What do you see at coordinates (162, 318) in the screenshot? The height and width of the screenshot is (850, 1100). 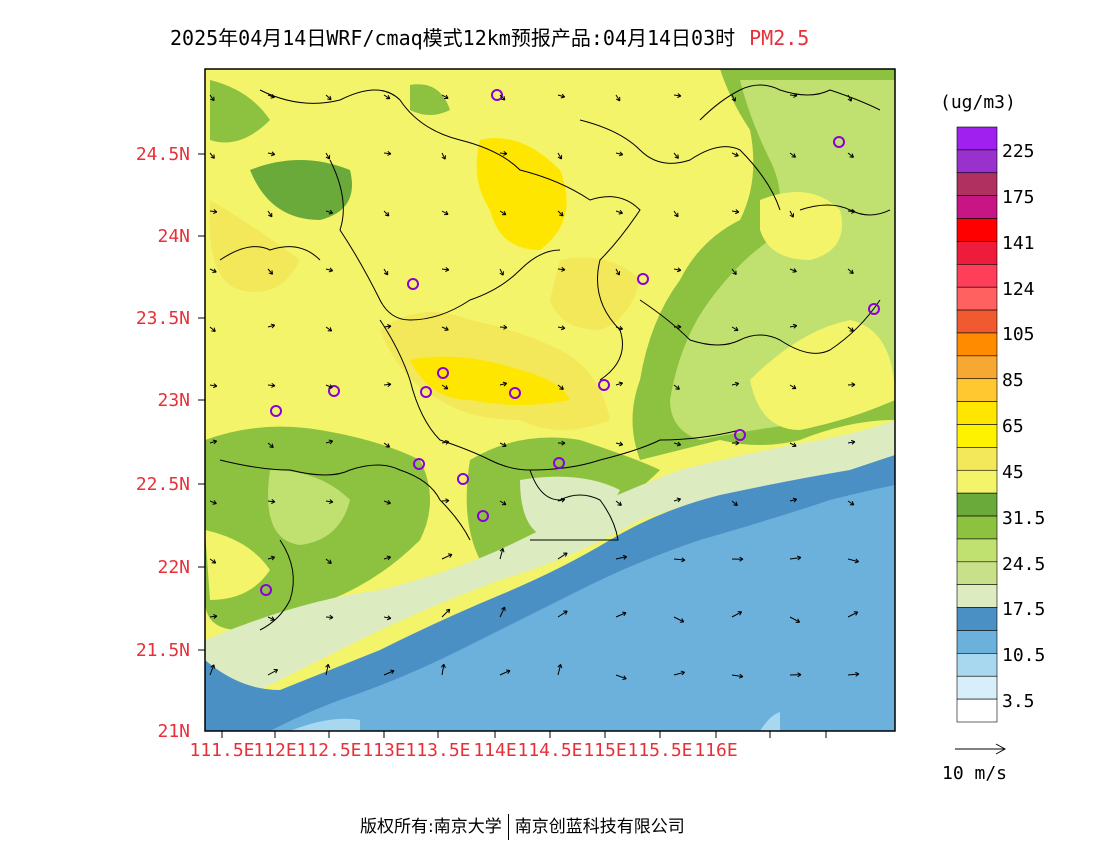 I see `lat-tick: 23.5N` at bounding box center [162, 318].